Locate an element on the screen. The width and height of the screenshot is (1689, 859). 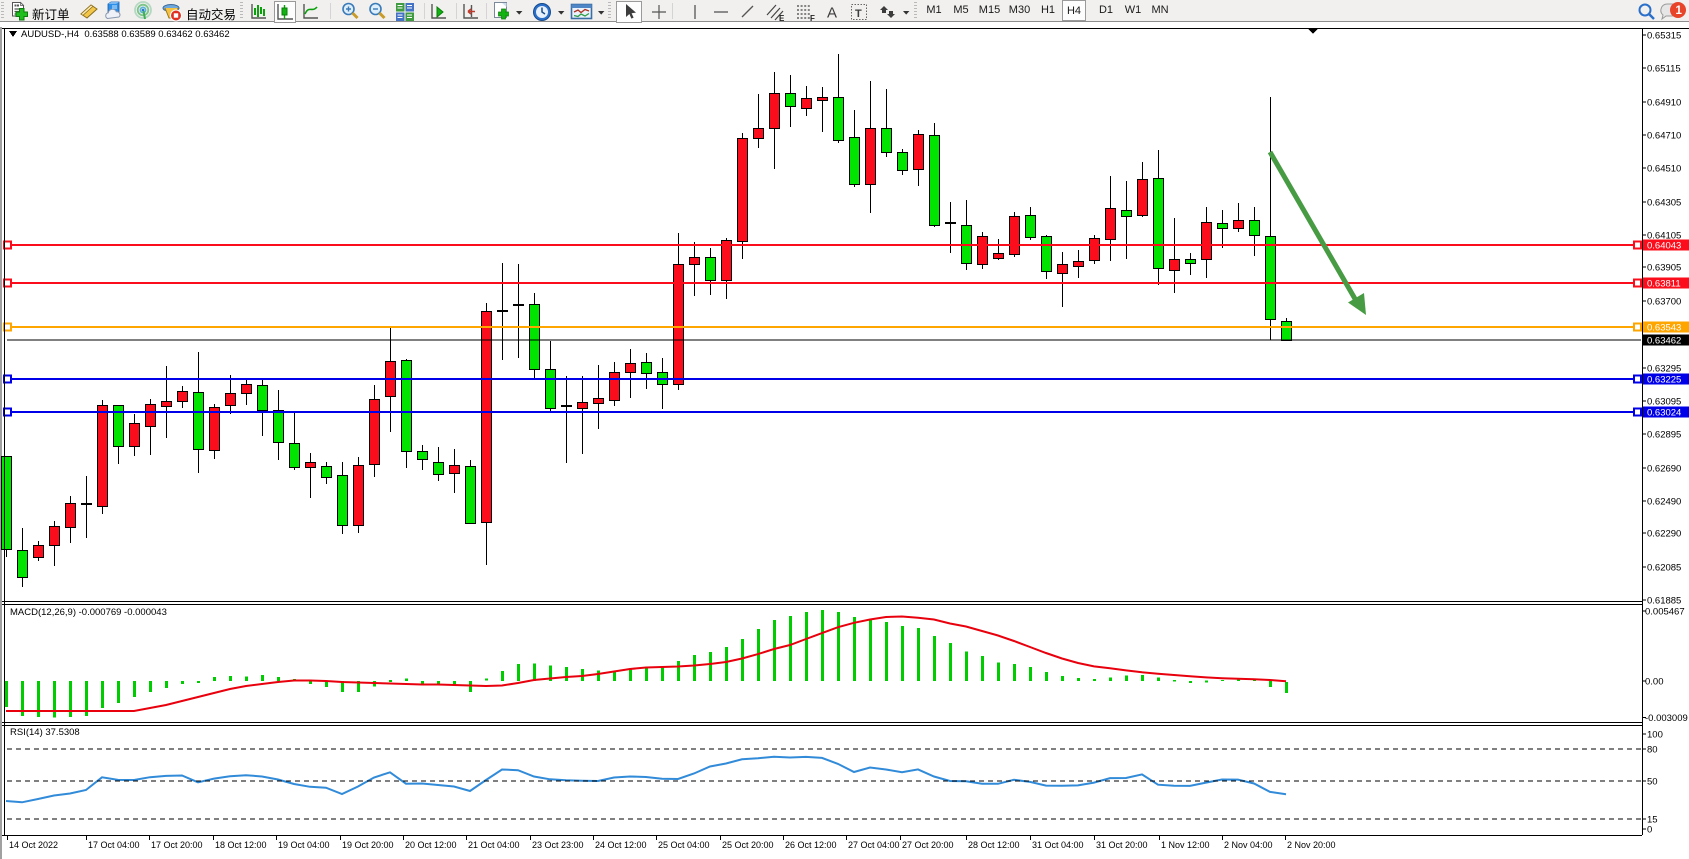
svg-text: 28 Oct 12:00 is located at coordinates (994, 845).